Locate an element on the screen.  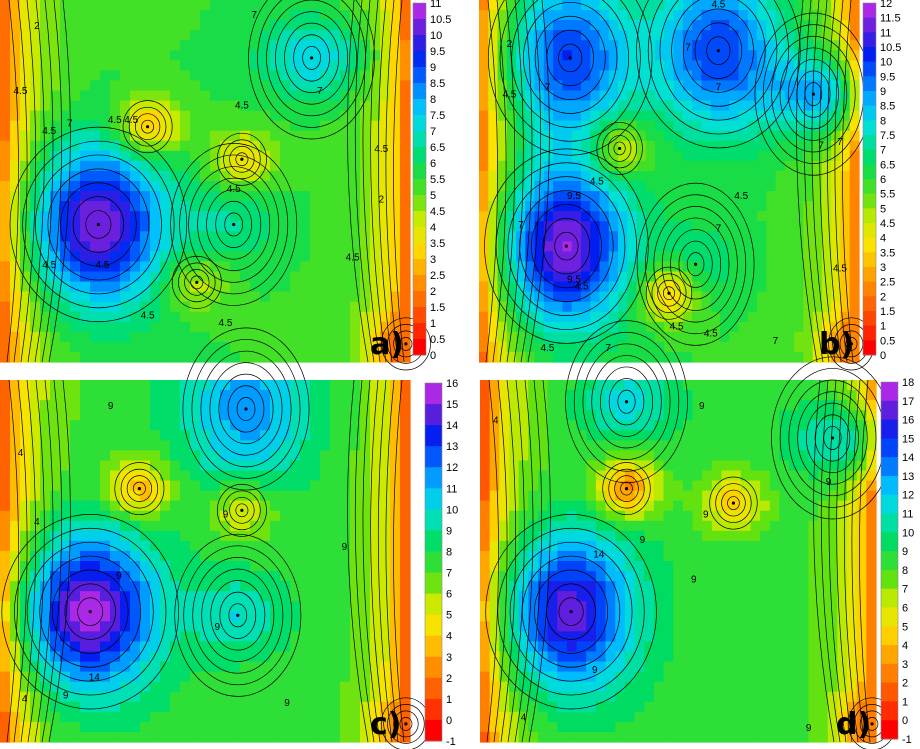
extremum-marker is located at coordinates (148, 127).